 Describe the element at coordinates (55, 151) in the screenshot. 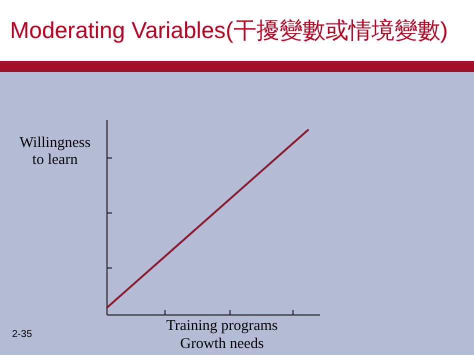

I see `y-axis-title: Willingness to learn` at that location.